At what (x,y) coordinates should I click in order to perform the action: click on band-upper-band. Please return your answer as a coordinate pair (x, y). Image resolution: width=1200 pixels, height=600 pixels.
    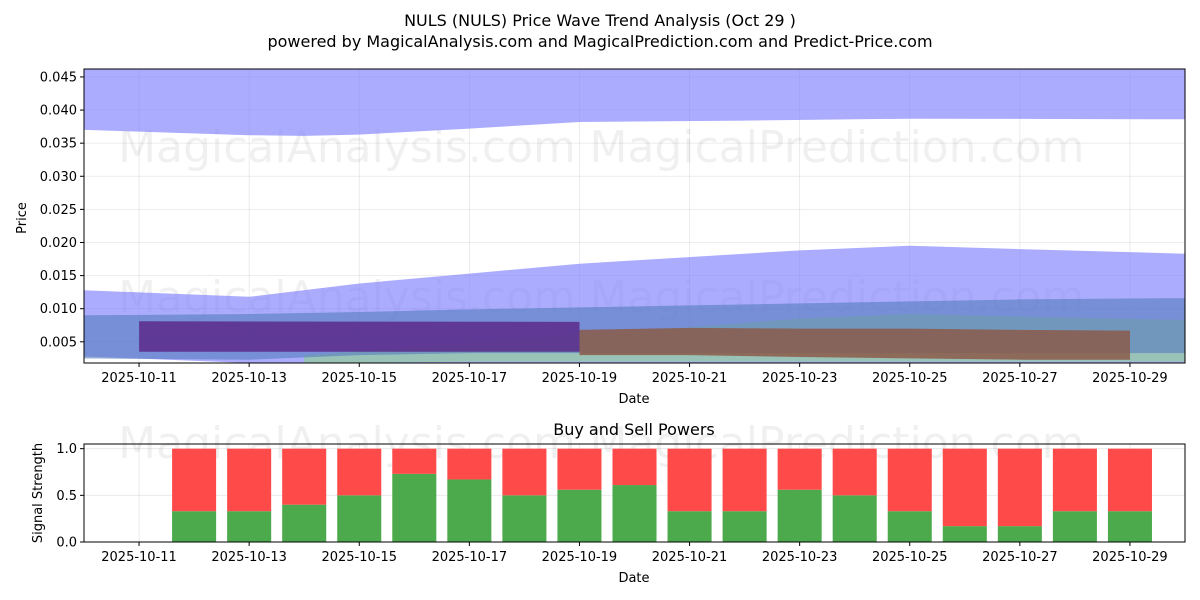
    Looking at the image, I should click on (634, 102).